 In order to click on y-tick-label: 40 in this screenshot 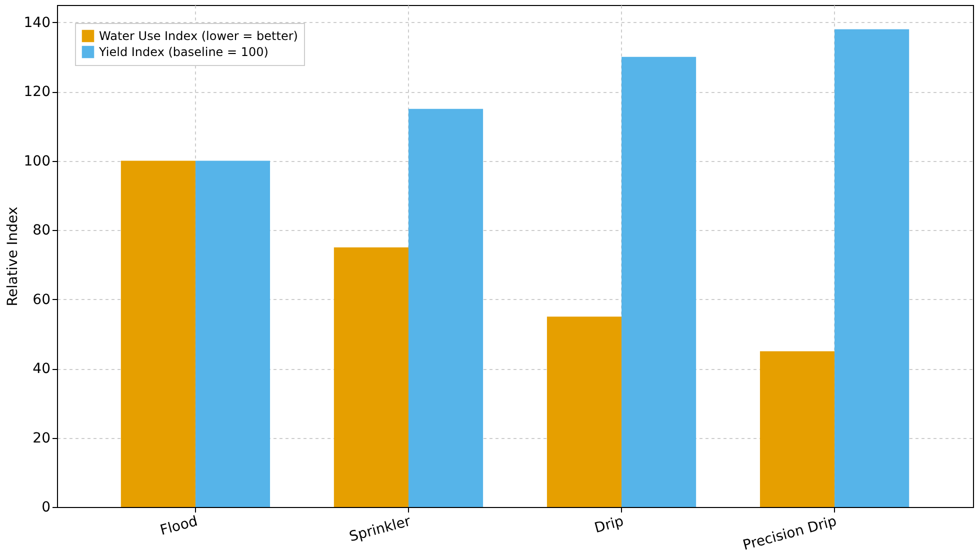, I will do `click(41, 369)`.